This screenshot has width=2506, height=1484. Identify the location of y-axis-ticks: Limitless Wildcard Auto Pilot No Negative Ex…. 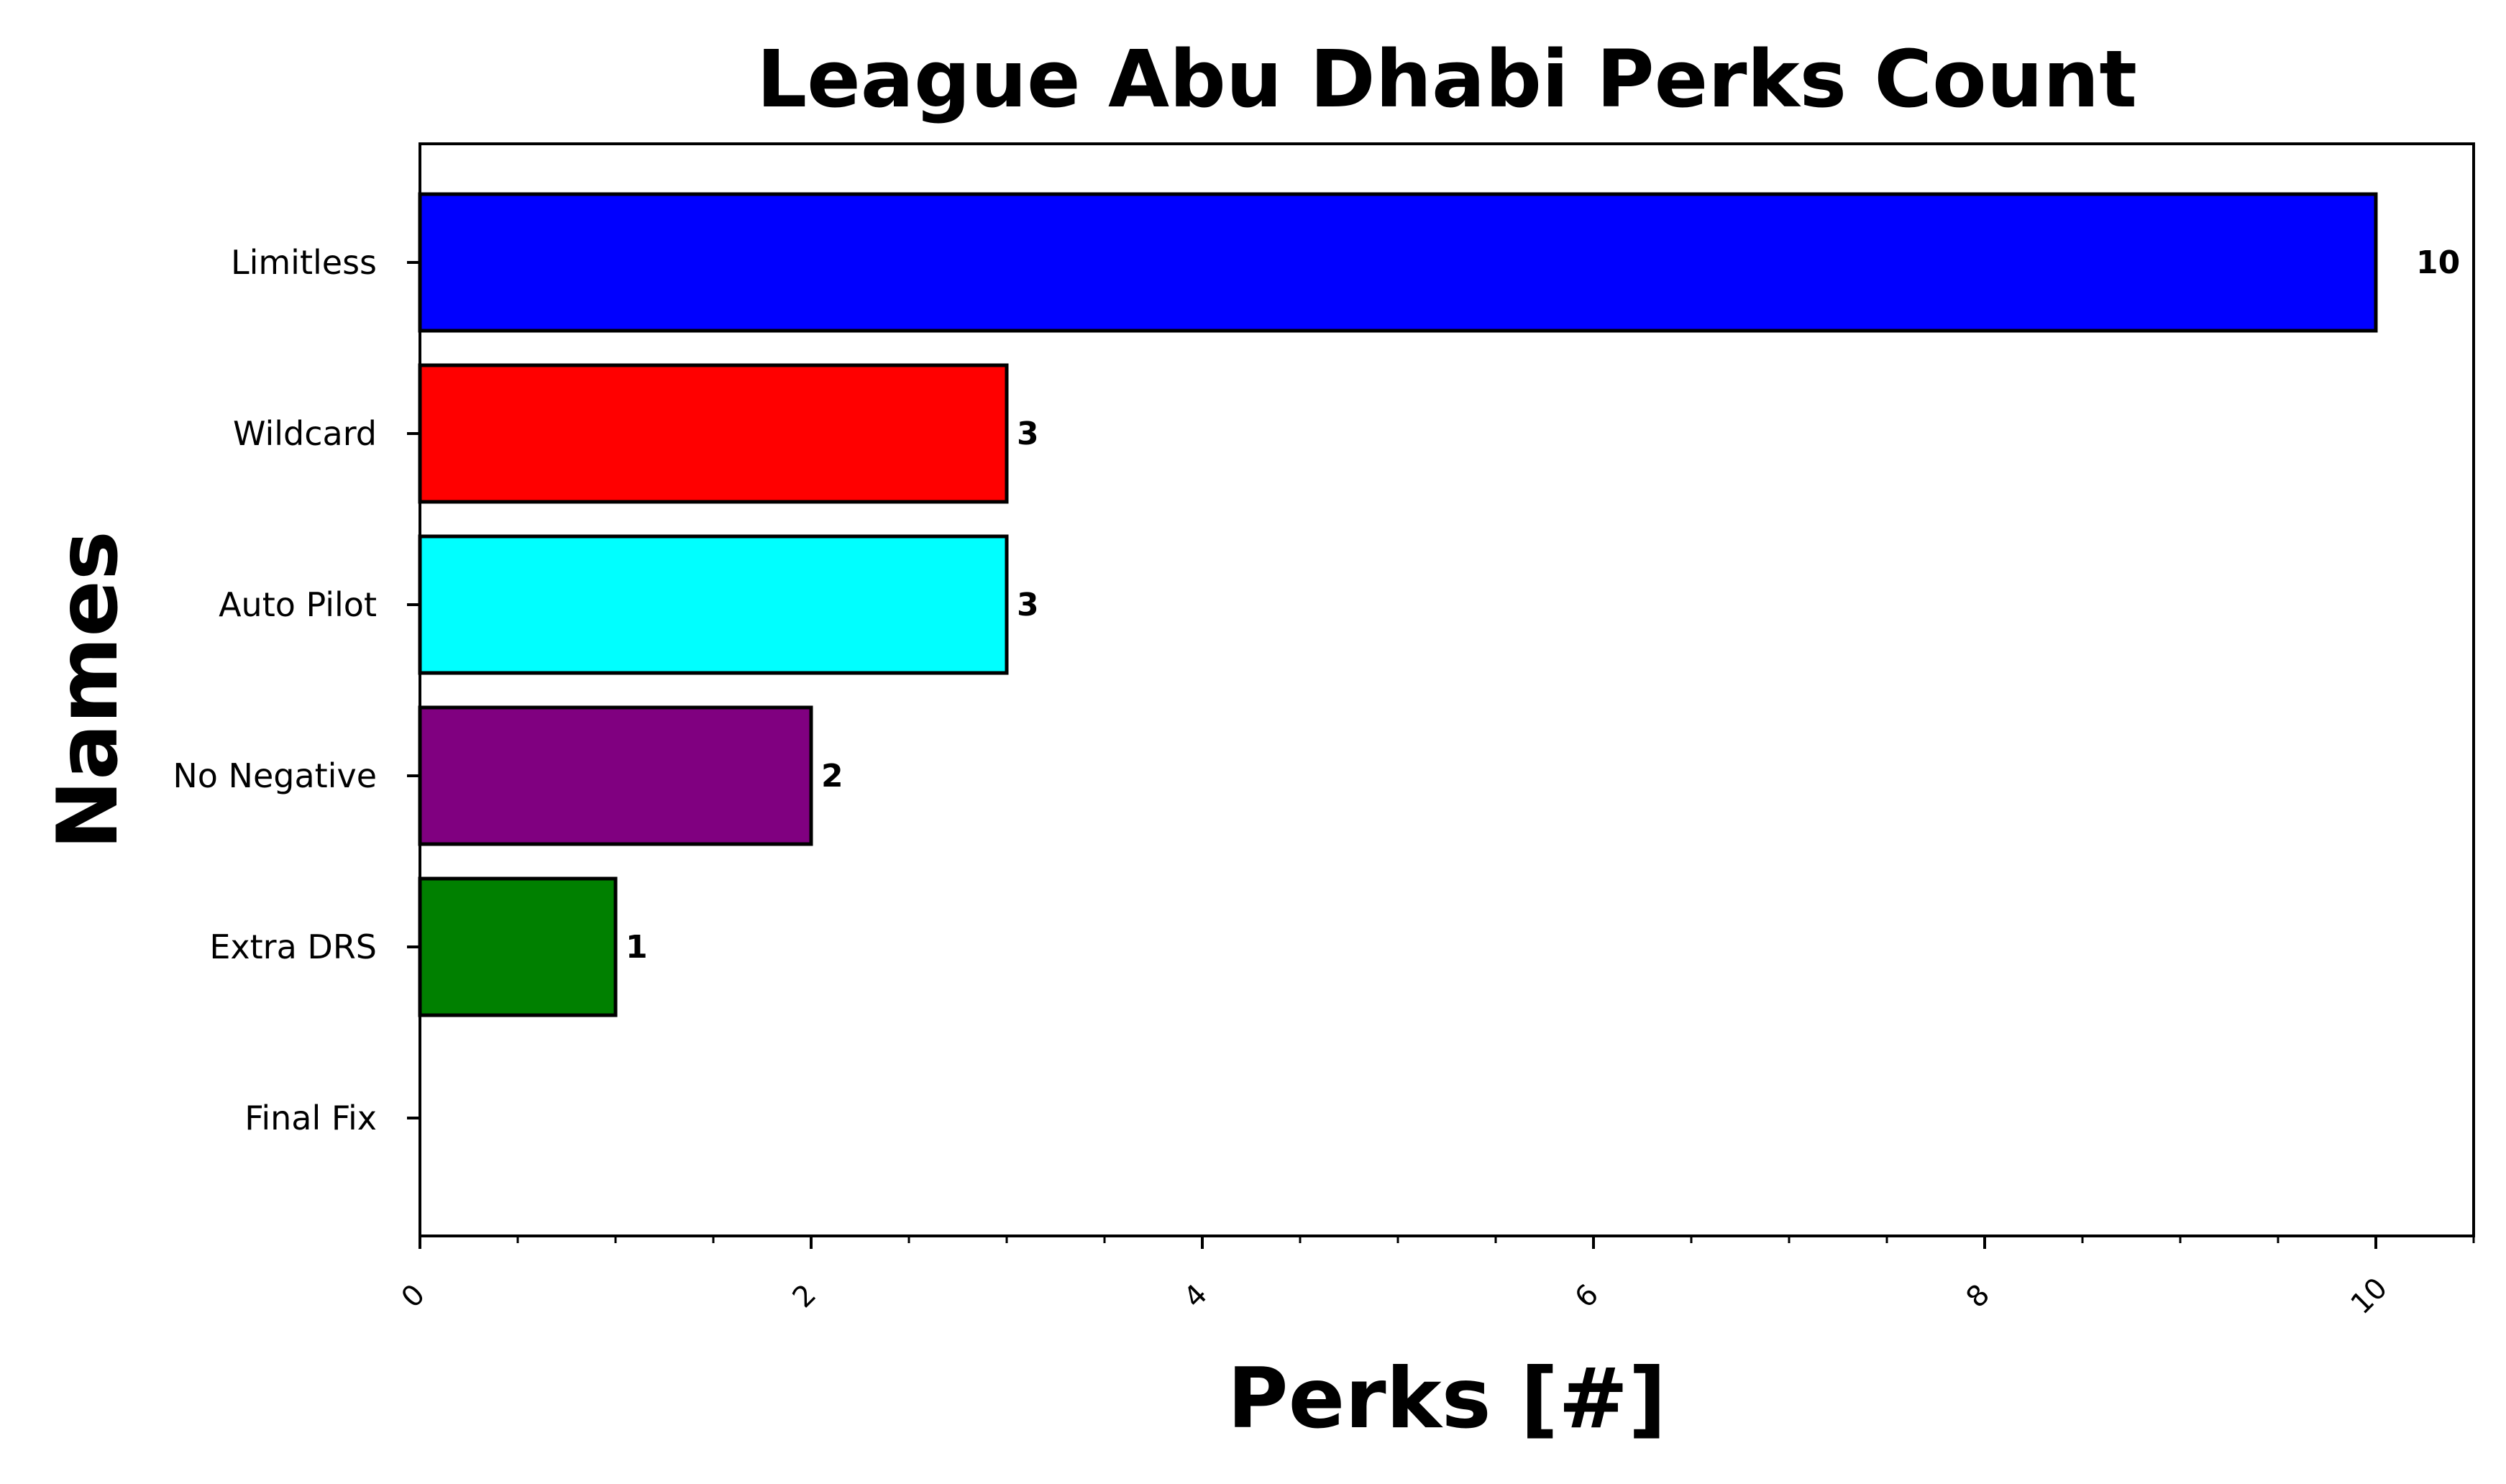
(296, 690).